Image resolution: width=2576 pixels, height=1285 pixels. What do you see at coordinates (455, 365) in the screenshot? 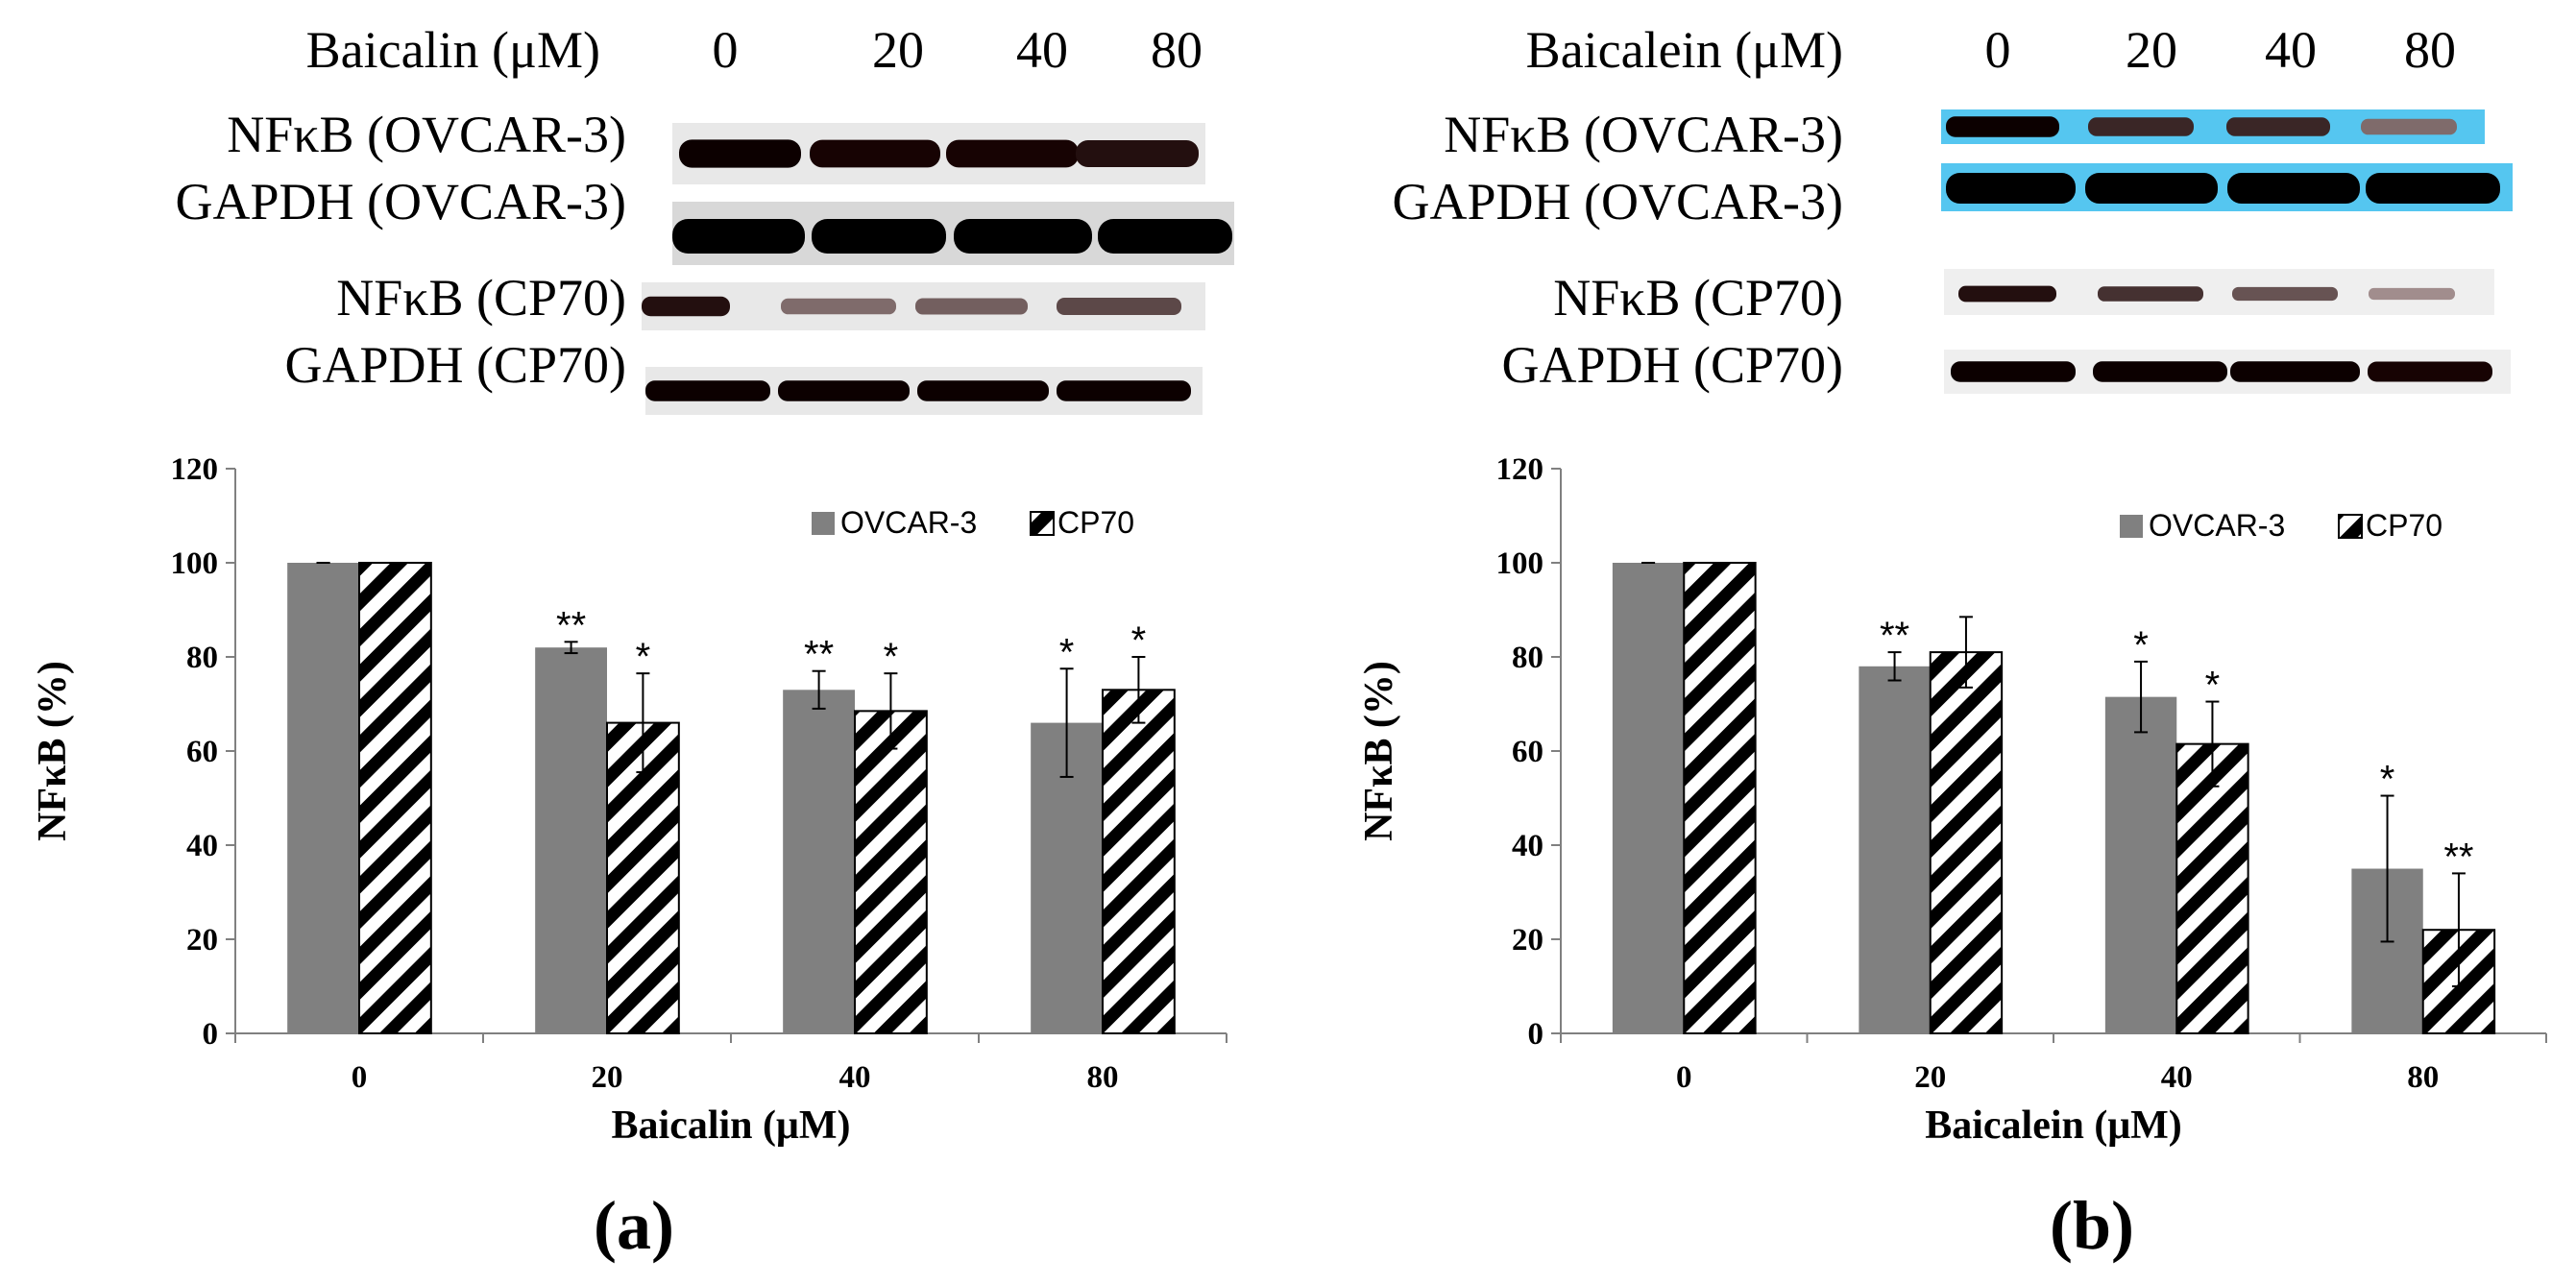
I see `blot-row-label-gapdh-cp70: GAPDH (CP70)` at bounding box center [455, 365].